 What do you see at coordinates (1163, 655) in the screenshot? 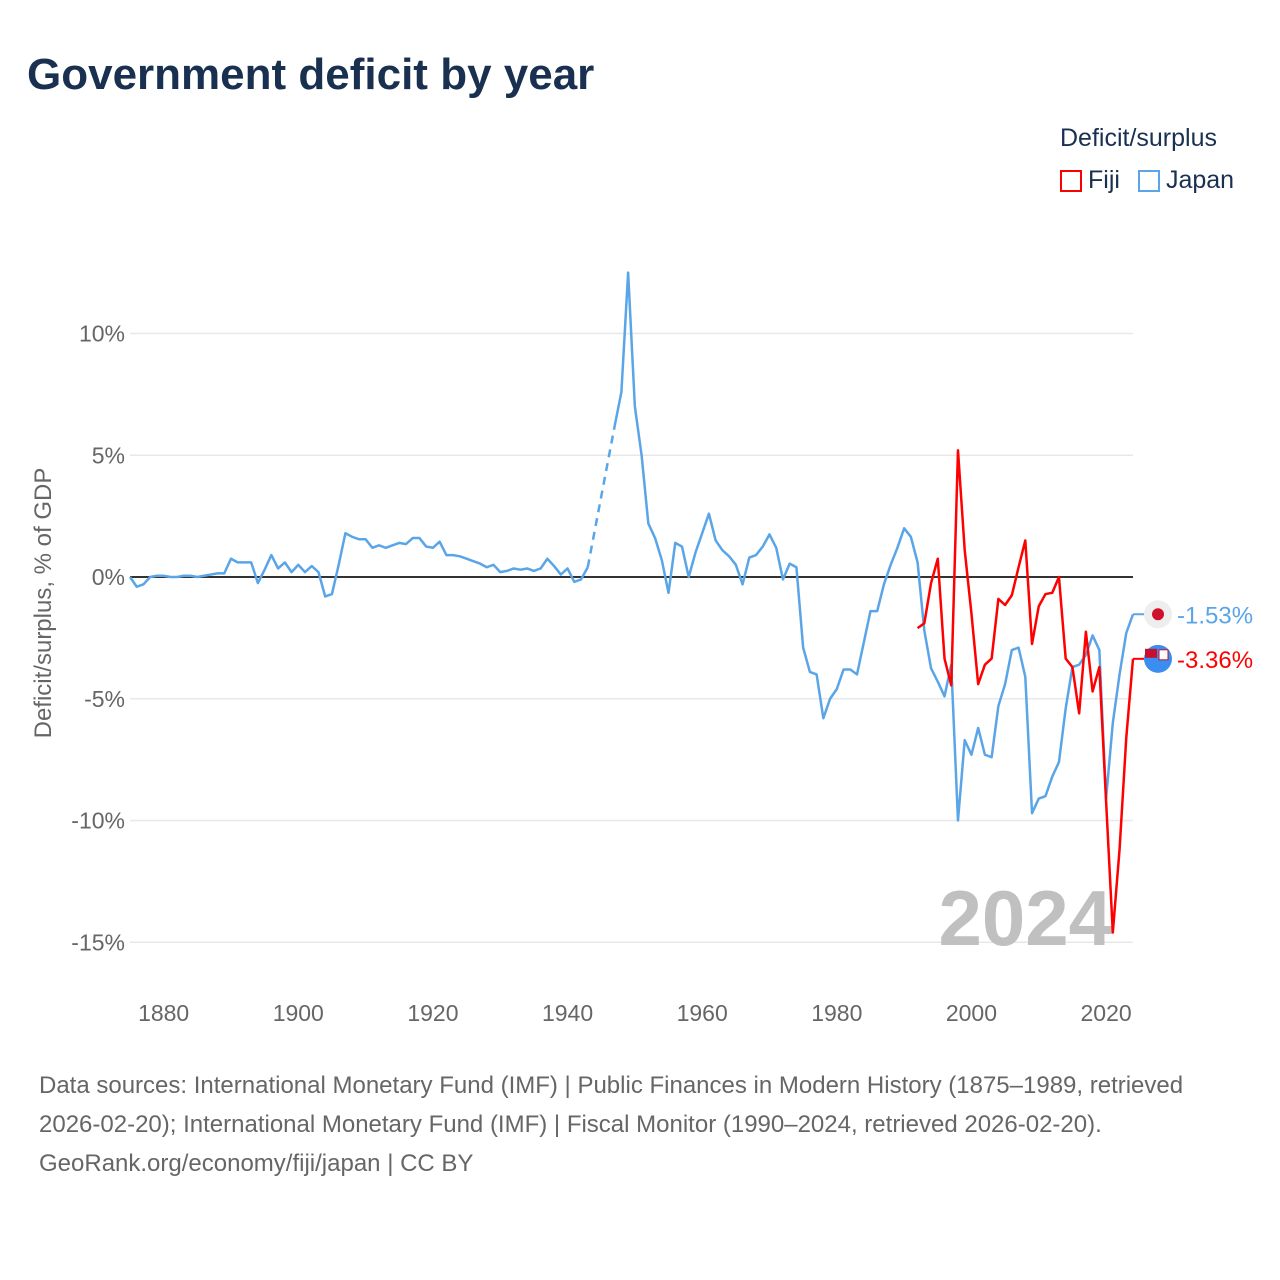
I see `fiji-flag-shield` at bounding box center [1163, 655].